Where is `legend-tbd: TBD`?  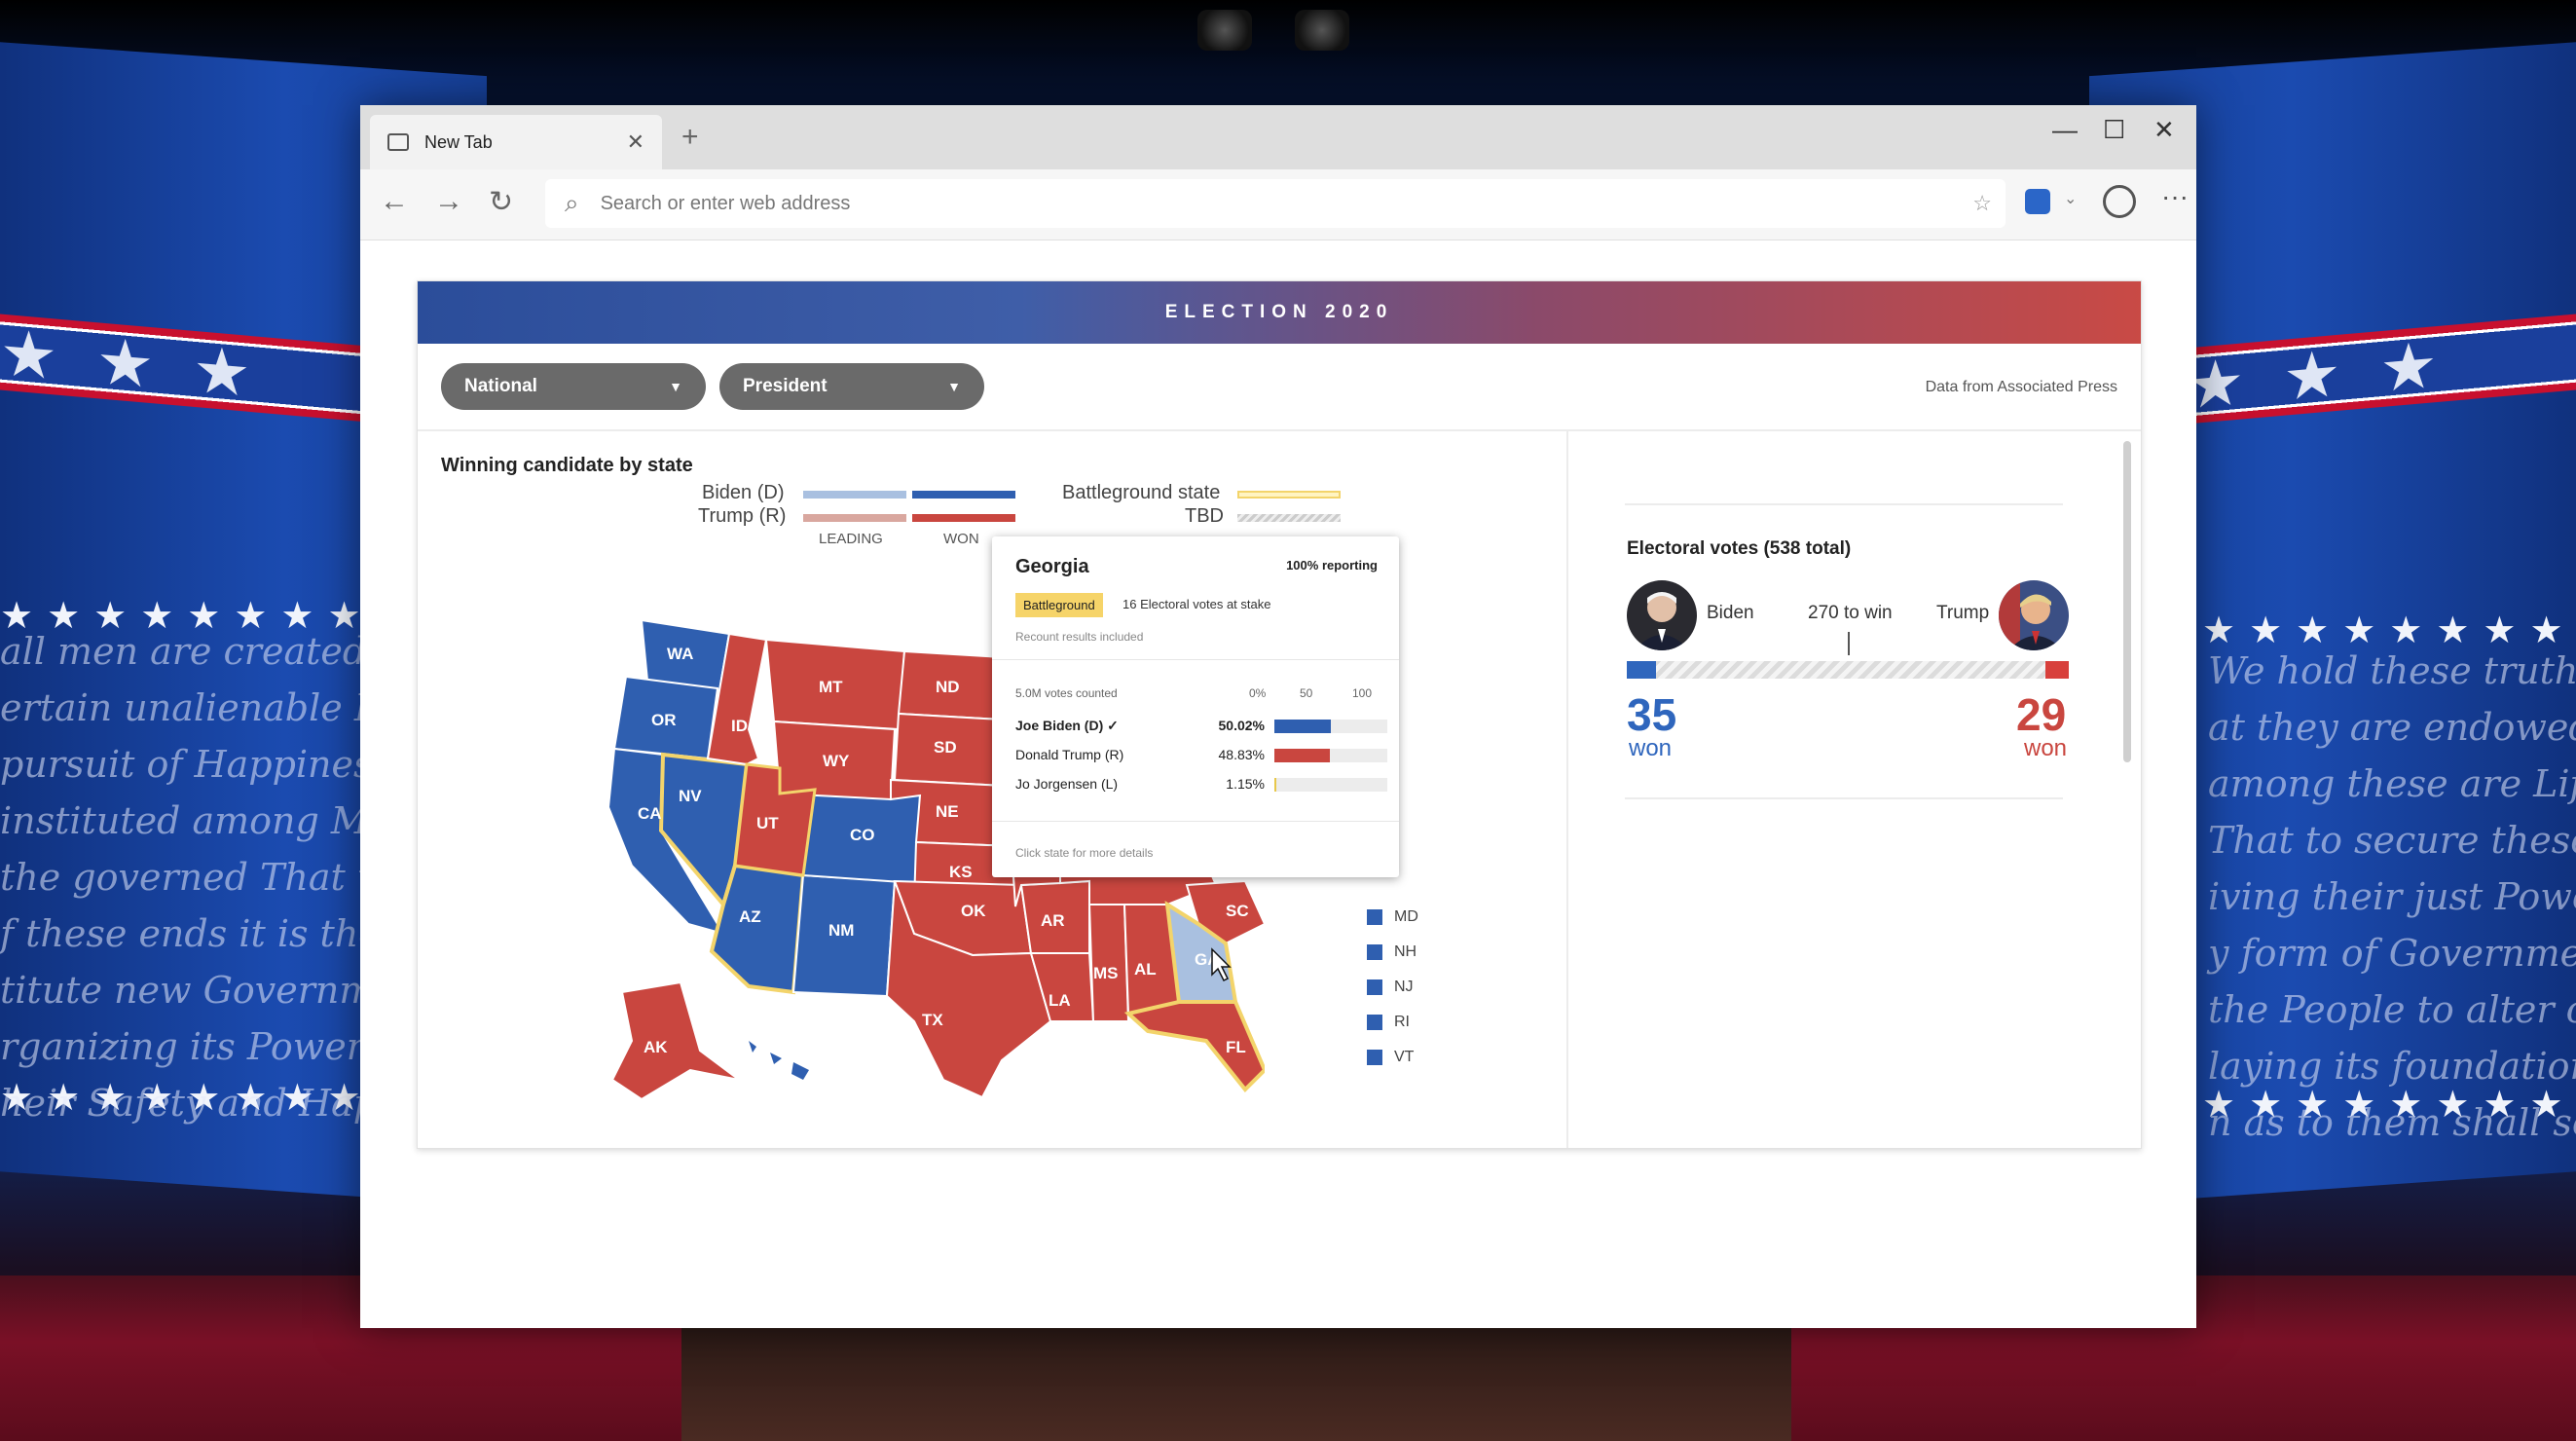 legend-tbd: TBD is located at coordinates (1204, 516).